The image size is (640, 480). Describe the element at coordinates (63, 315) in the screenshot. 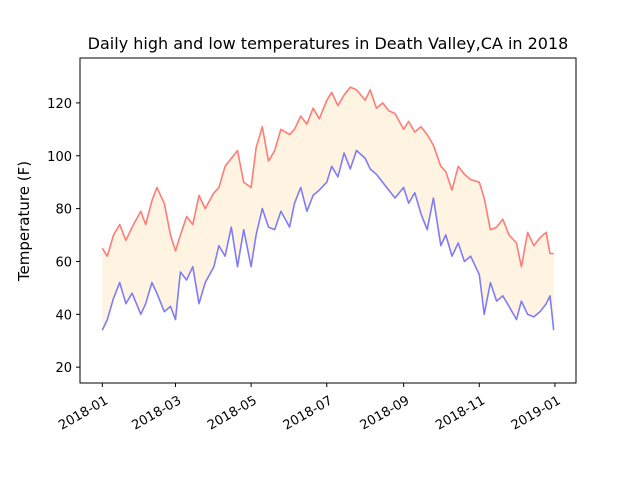

I see `y-tick-label-40: 40` at that location.